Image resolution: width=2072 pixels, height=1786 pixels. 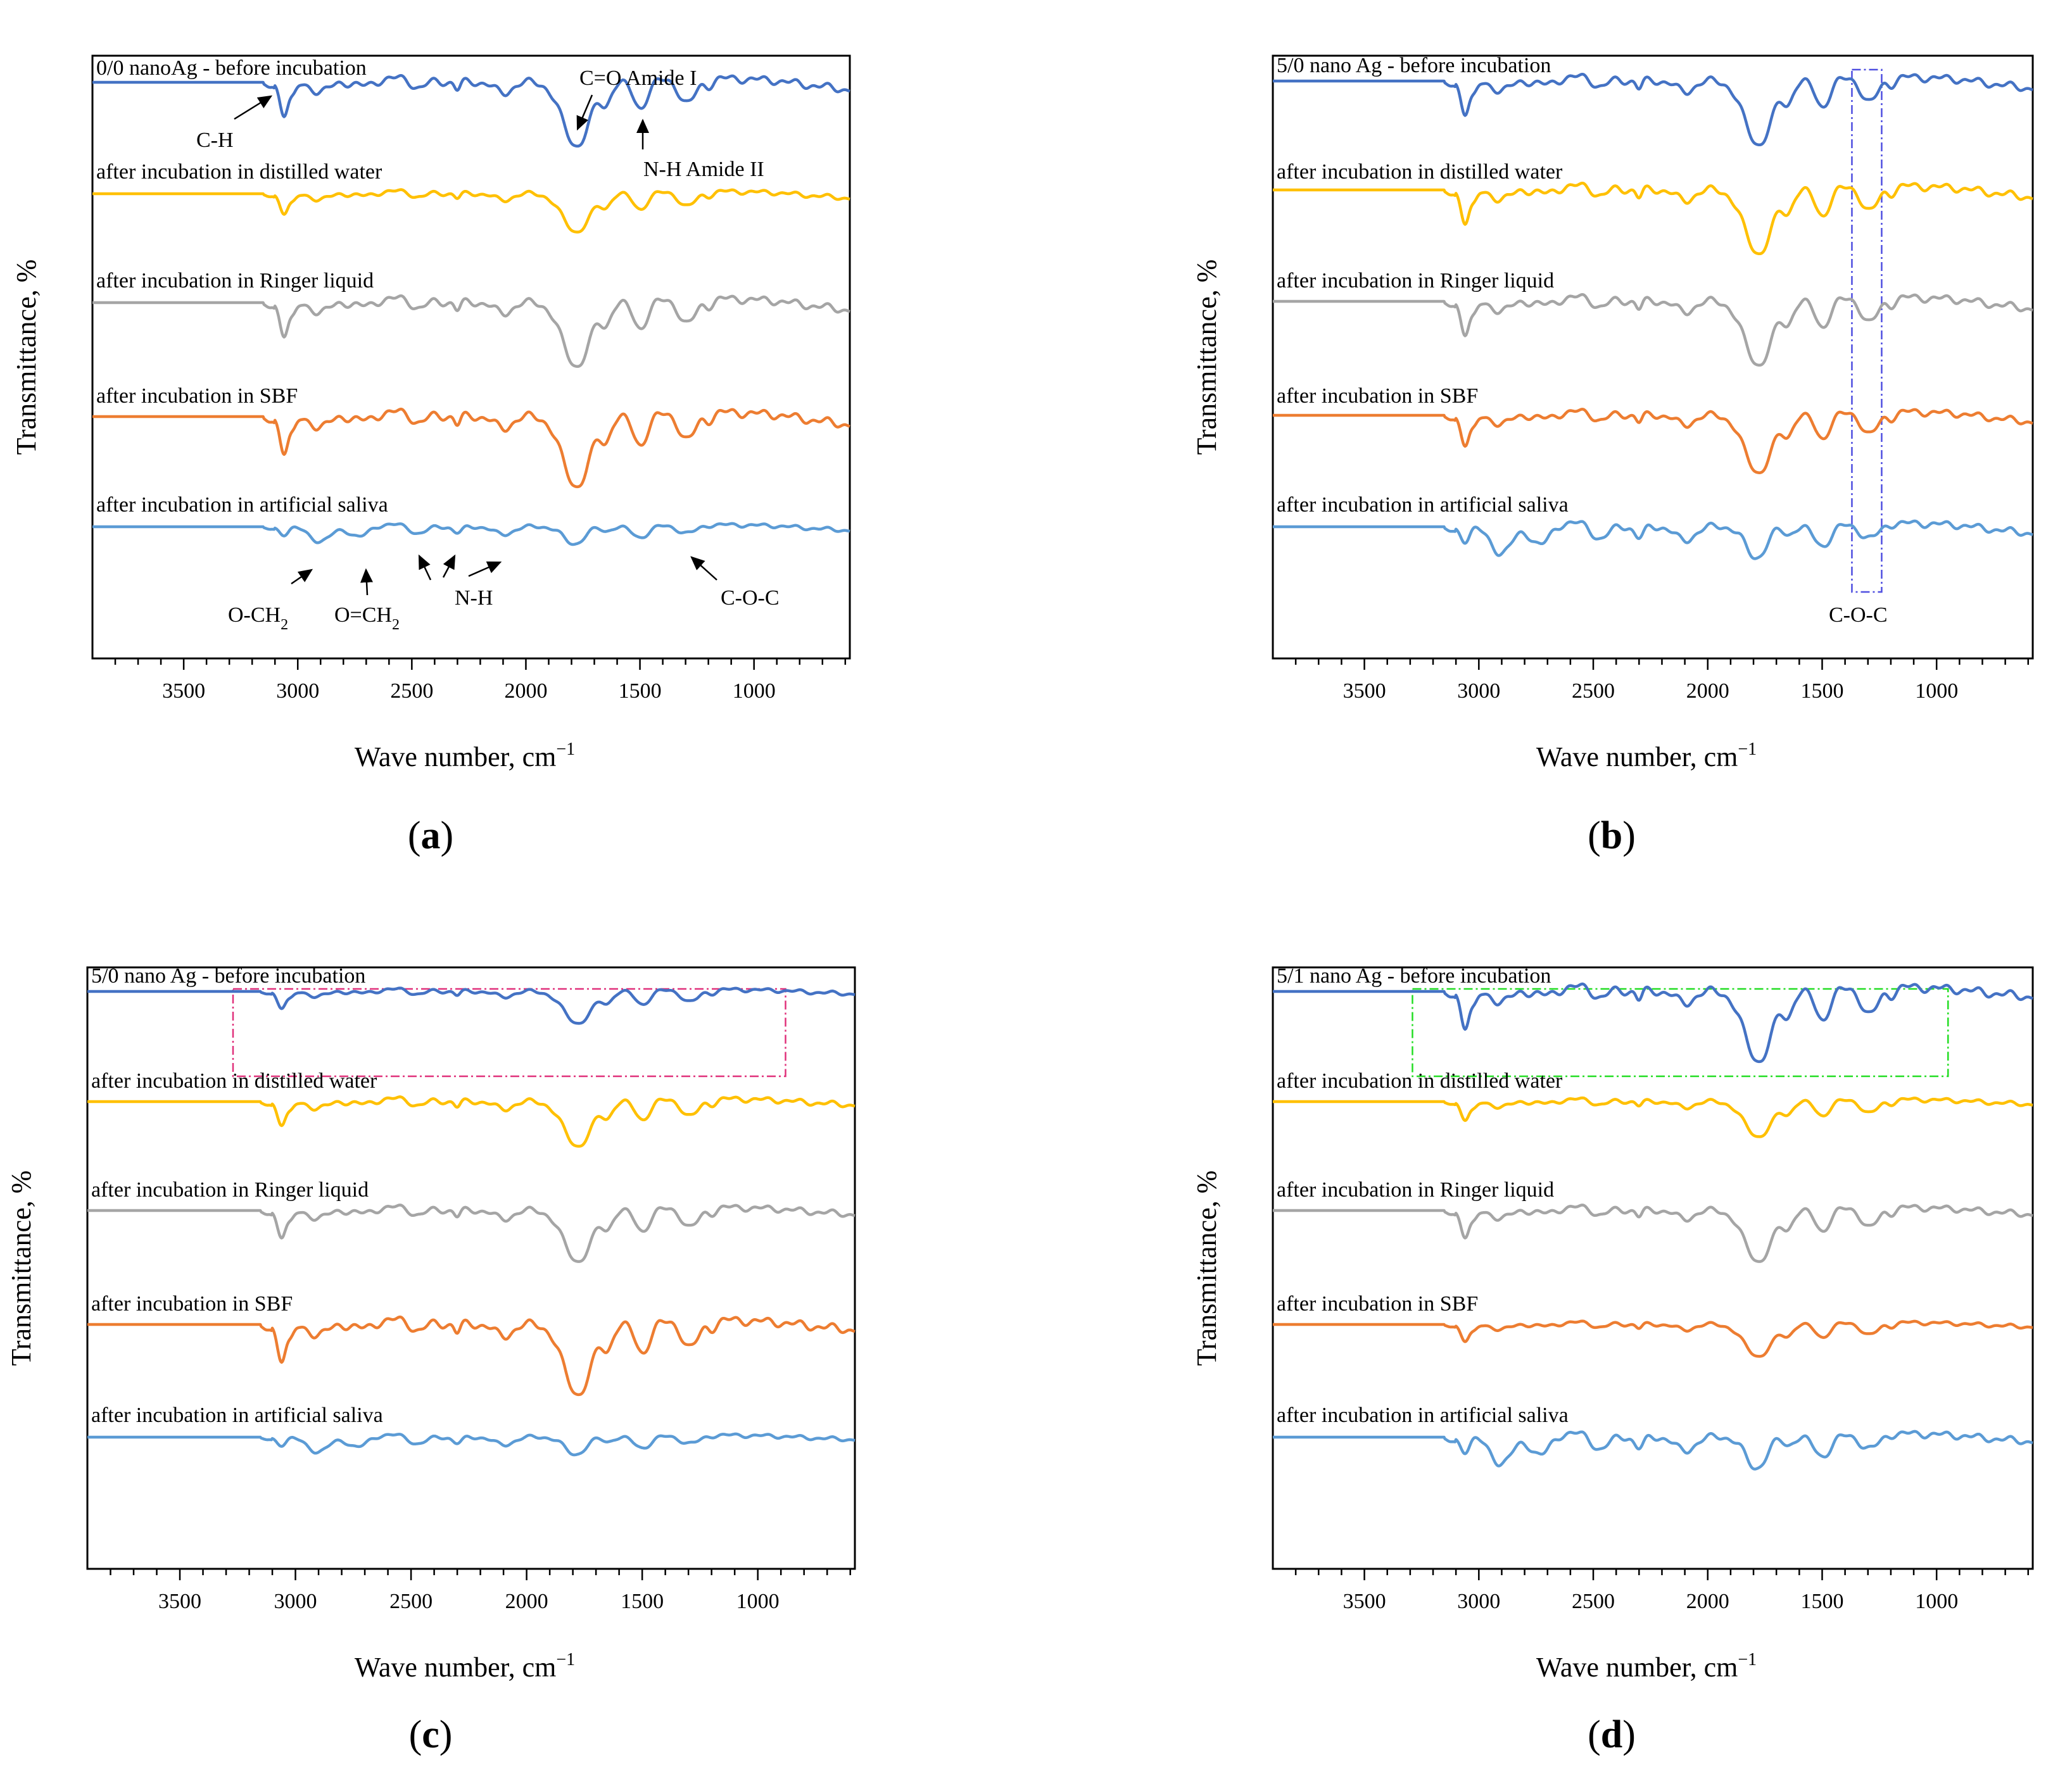 I want to click on panel-label: (a), so click(x=430, y=836).